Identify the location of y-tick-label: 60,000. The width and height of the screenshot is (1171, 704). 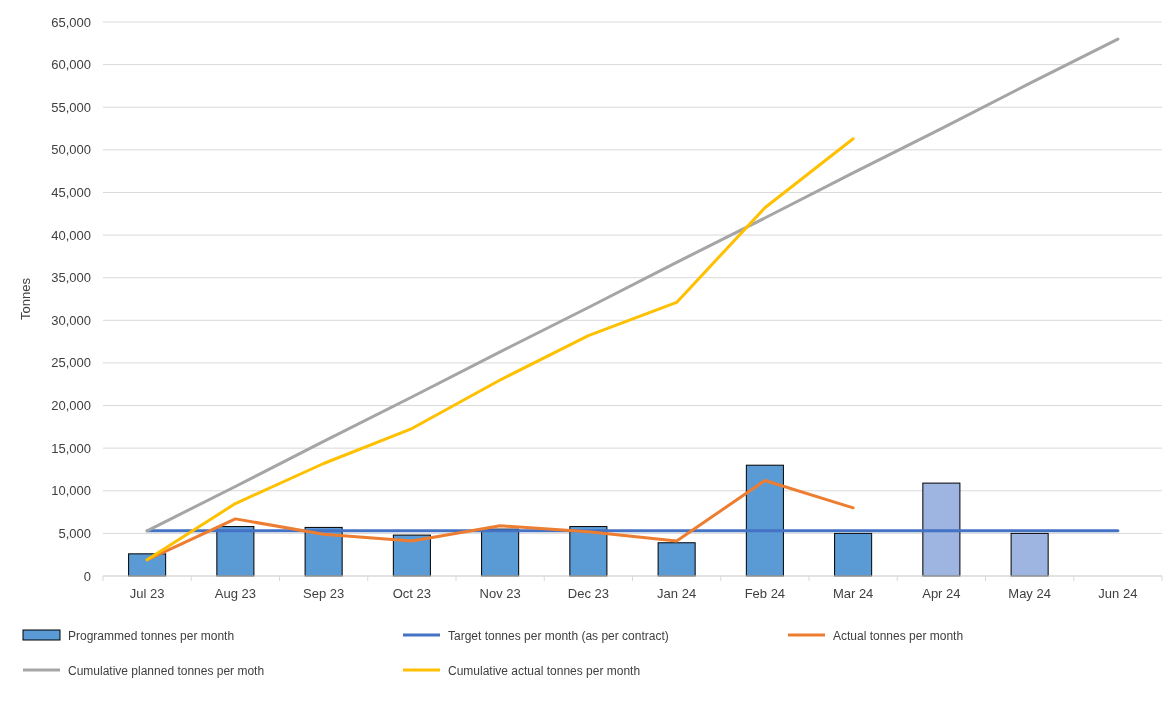
(71, 65).